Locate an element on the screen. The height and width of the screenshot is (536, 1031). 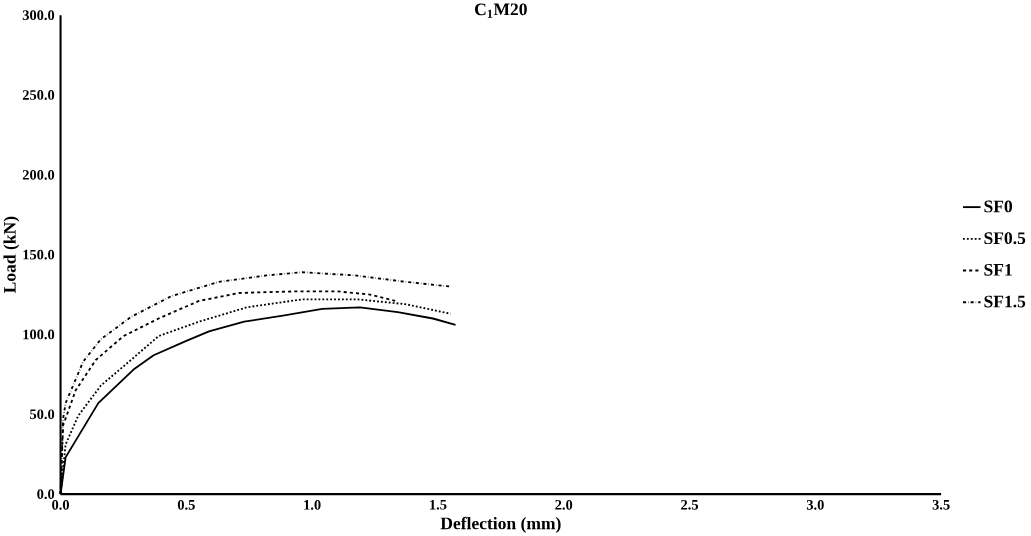
chart-title: C$_{1}$M20 is located at coordinates (501, 10).